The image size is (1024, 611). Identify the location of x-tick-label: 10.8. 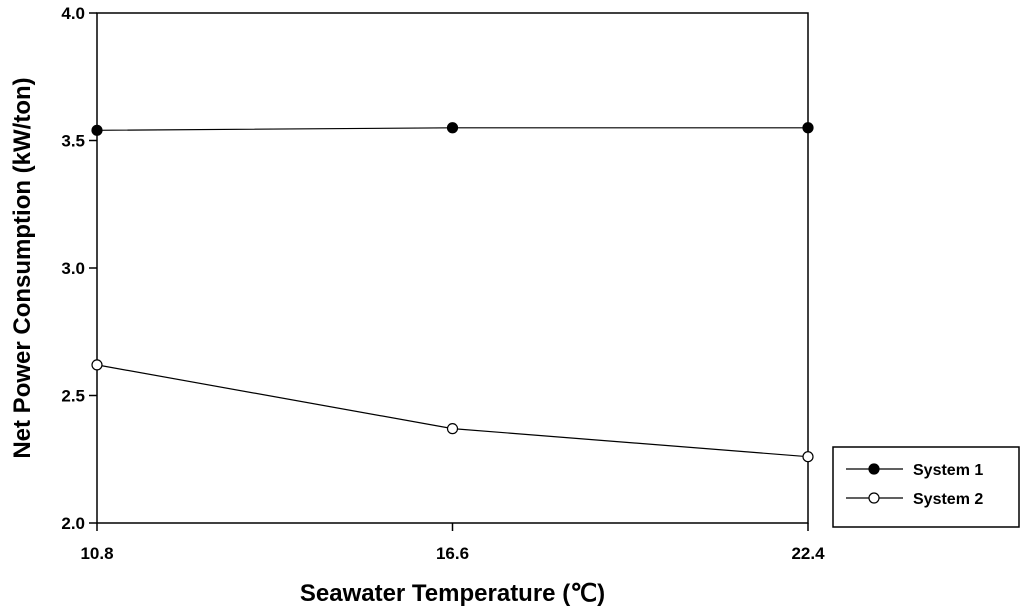
(96, 553).